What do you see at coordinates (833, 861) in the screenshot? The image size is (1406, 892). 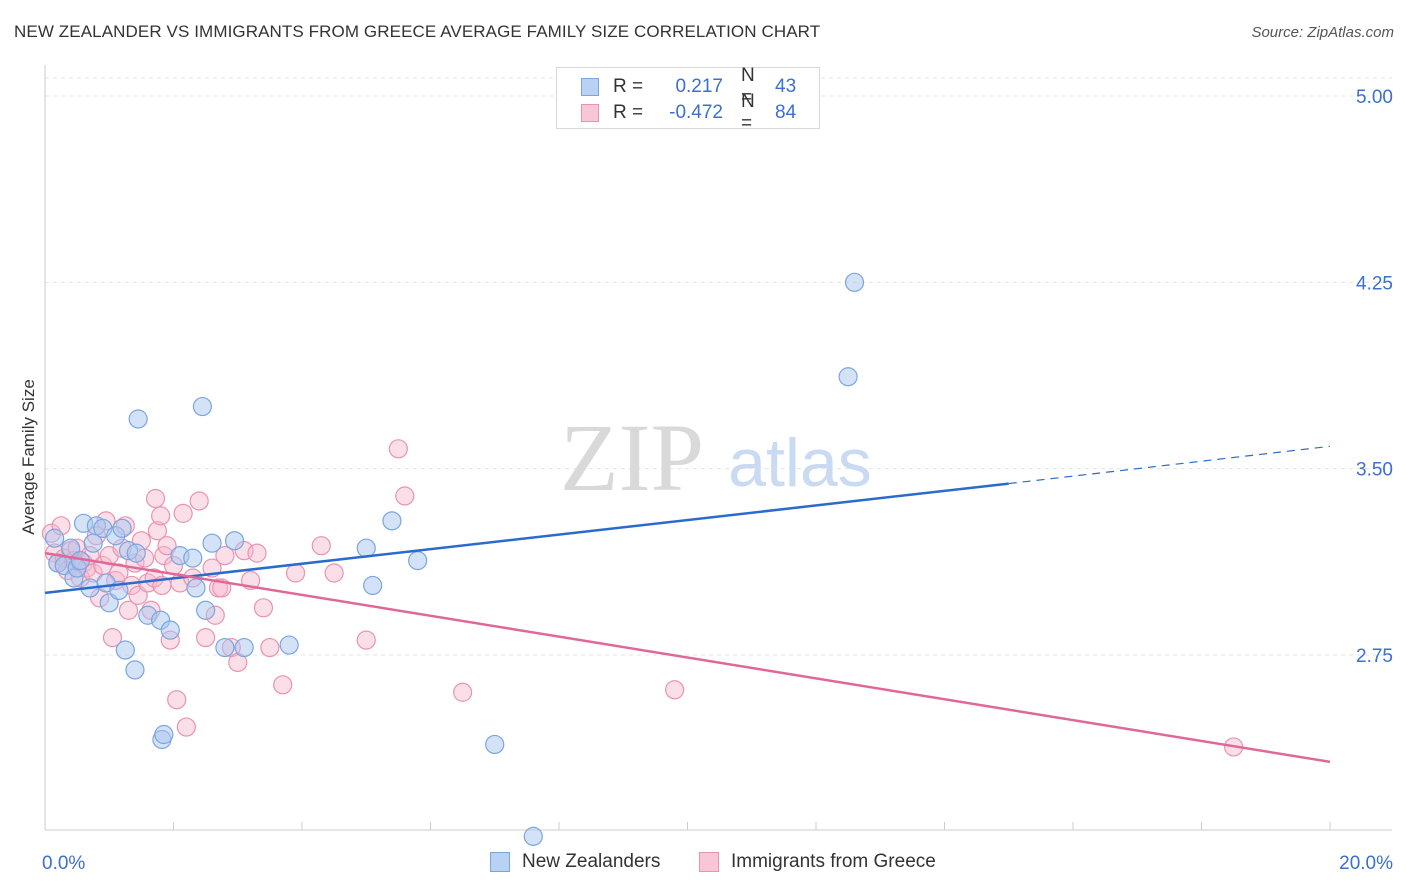 I see `legend-label-immigrants-from-greece: Immigrants from Greece` at bounding box center [833, 861].